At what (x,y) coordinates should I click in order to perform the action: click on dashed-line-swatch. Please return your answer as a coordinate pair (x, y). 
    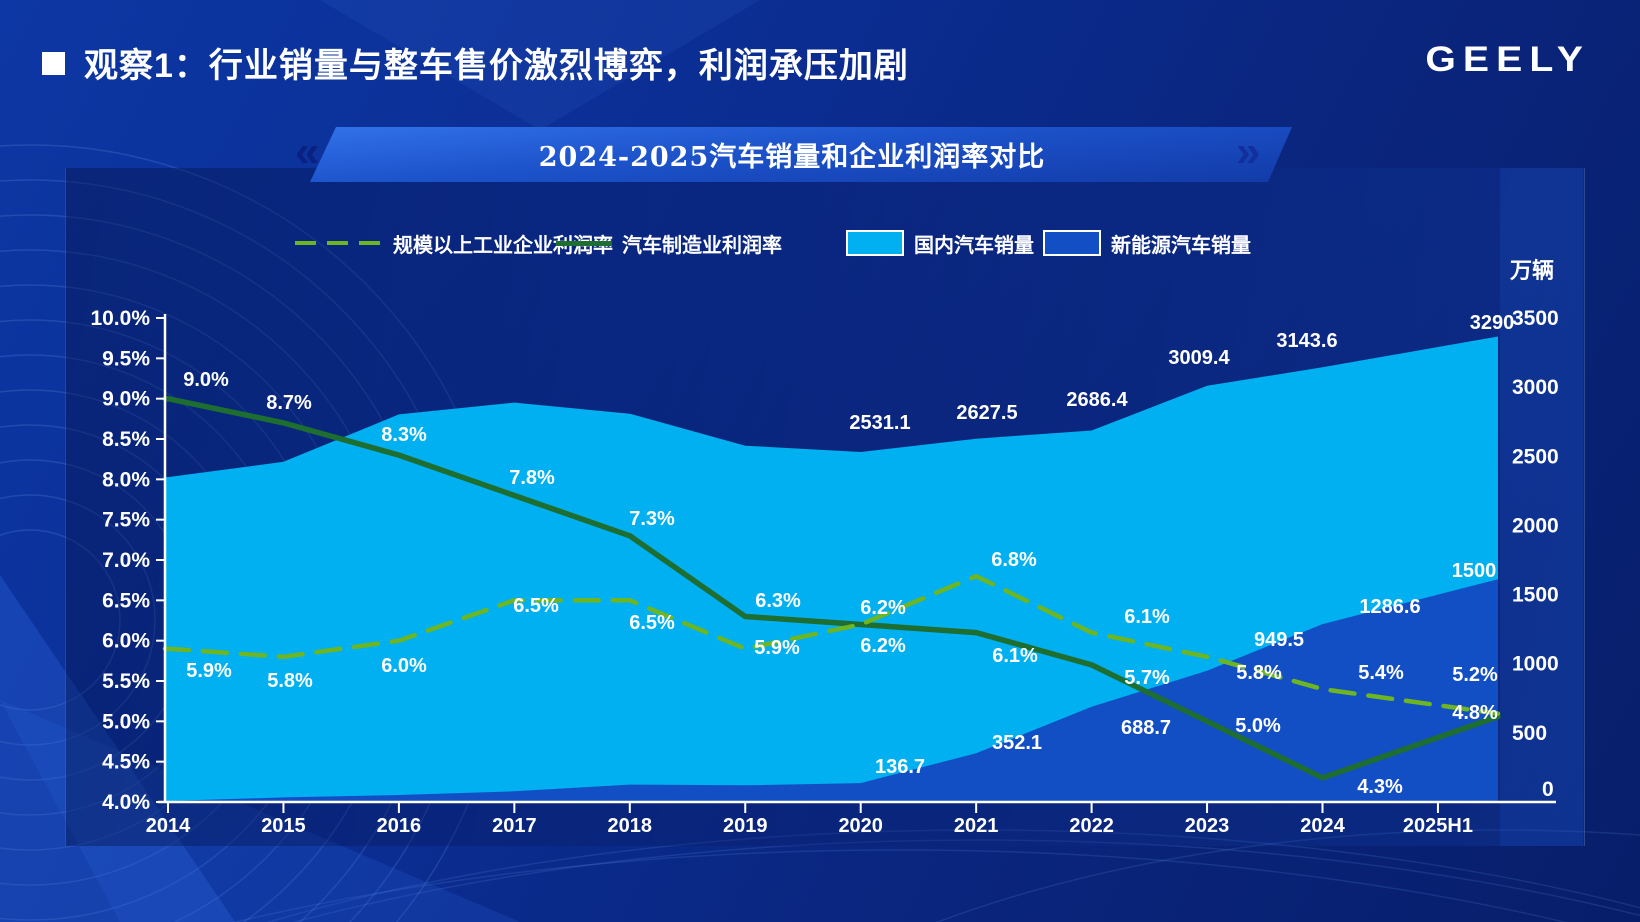
    Looking at the image, I should click on (339, 243).